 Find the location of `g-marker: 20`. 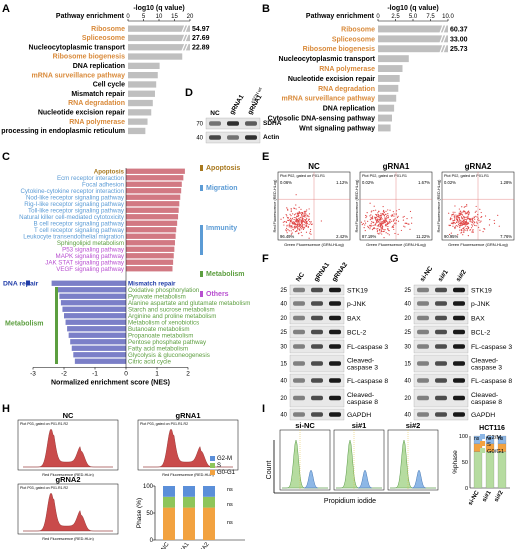

g-marker: 20 is located at coordinates (407, 399).